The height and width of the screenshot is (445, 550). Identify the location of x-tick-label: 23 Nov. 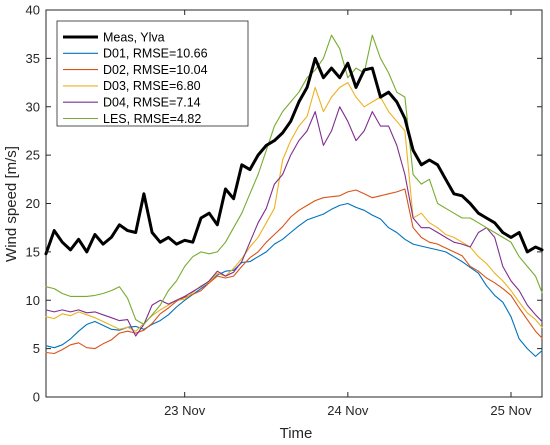
(185, 410).